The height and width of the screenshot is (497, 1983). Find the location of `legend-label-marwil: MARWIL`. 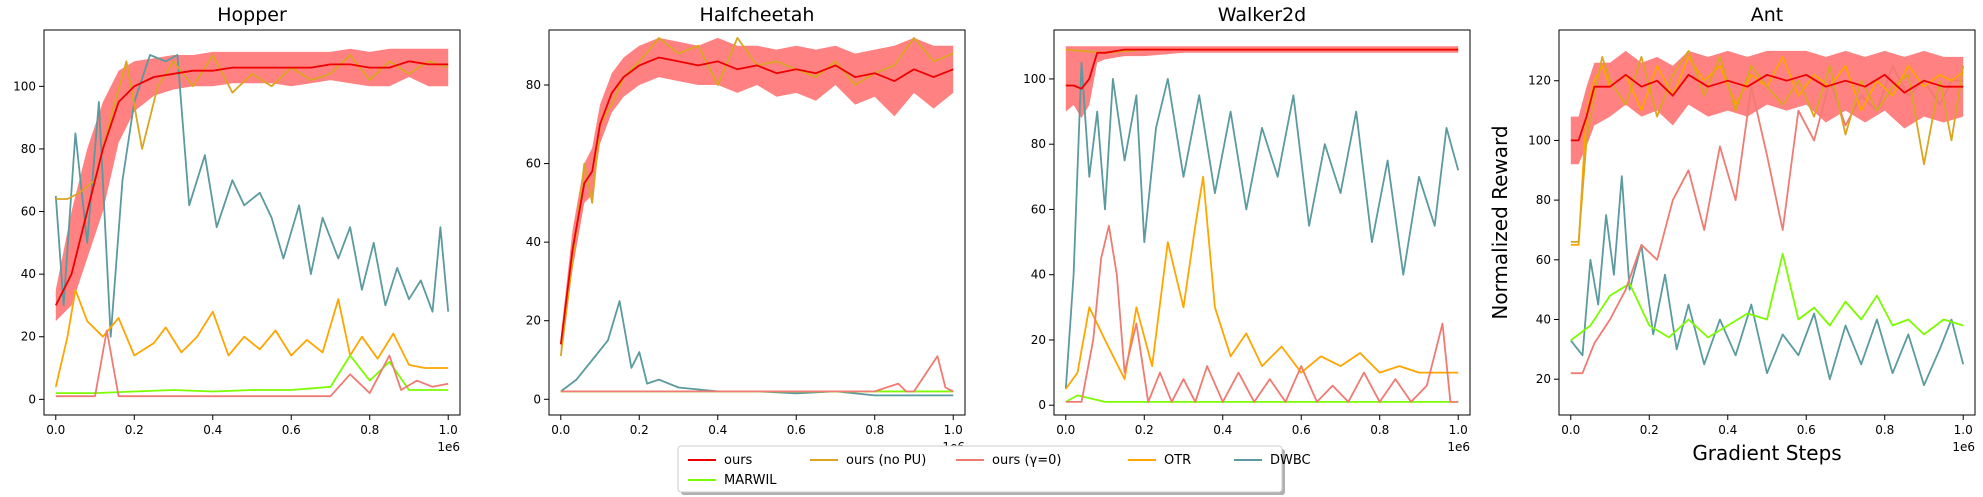

legend-label-marwil: MARWIL is located at coordinates (750, 480).